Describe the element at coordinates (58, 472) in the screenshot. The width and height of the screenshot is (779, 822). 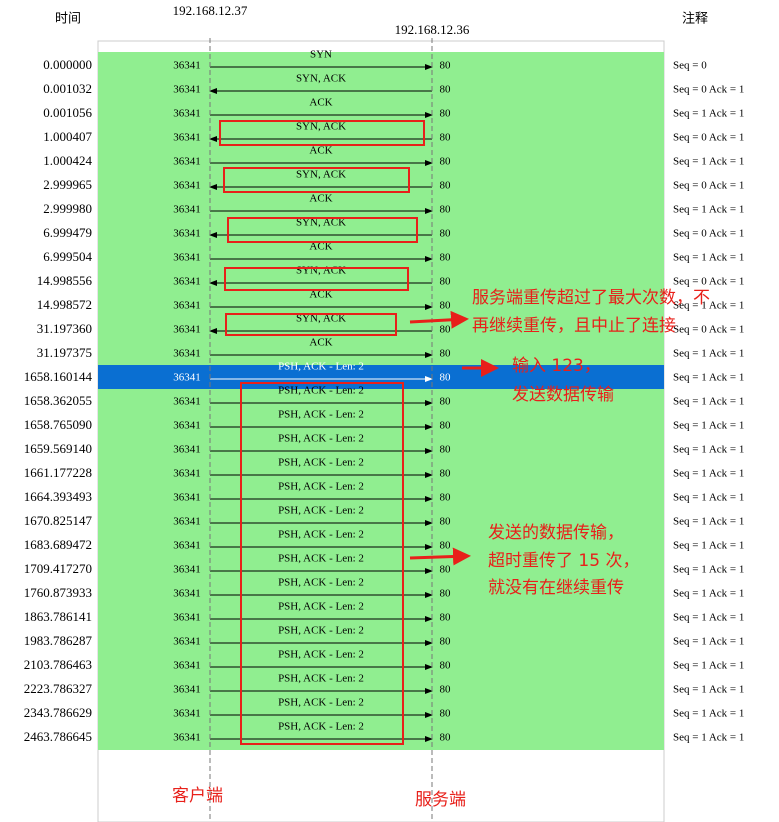
I see `time: 1661.177228` at that location.